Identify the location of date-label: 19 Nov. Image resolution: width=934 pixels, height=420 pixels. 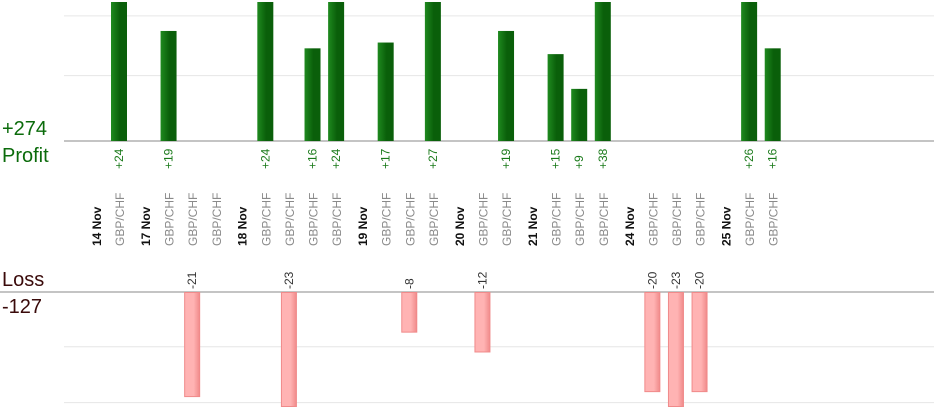
(363, 226).